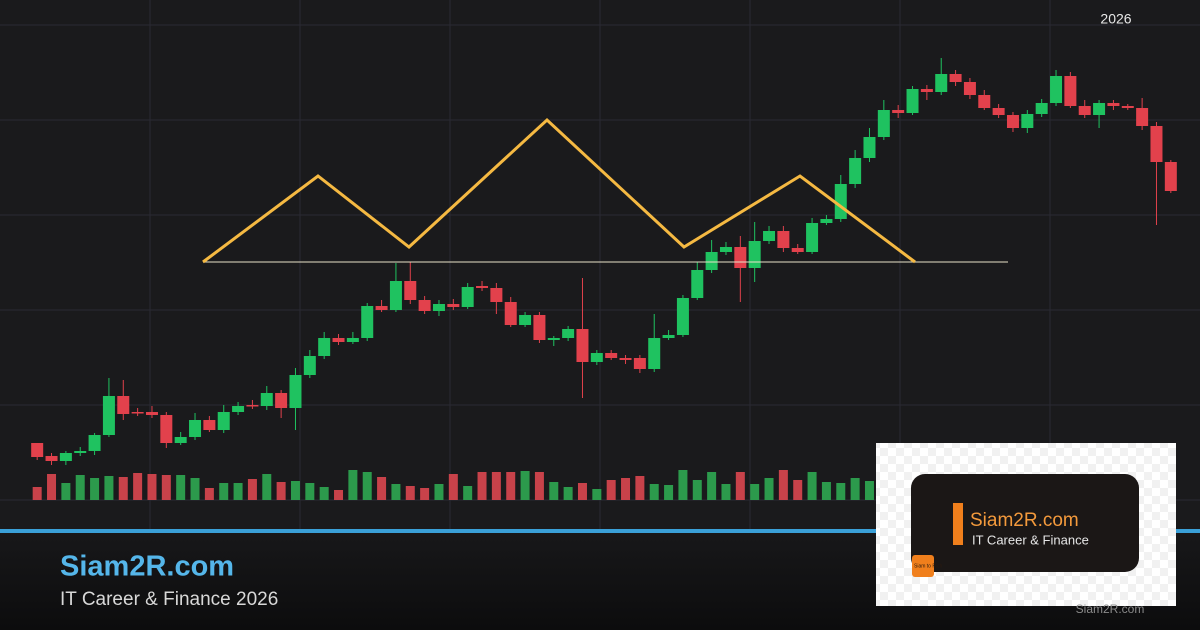  I want to click on pattern-line, so click(559, 190).